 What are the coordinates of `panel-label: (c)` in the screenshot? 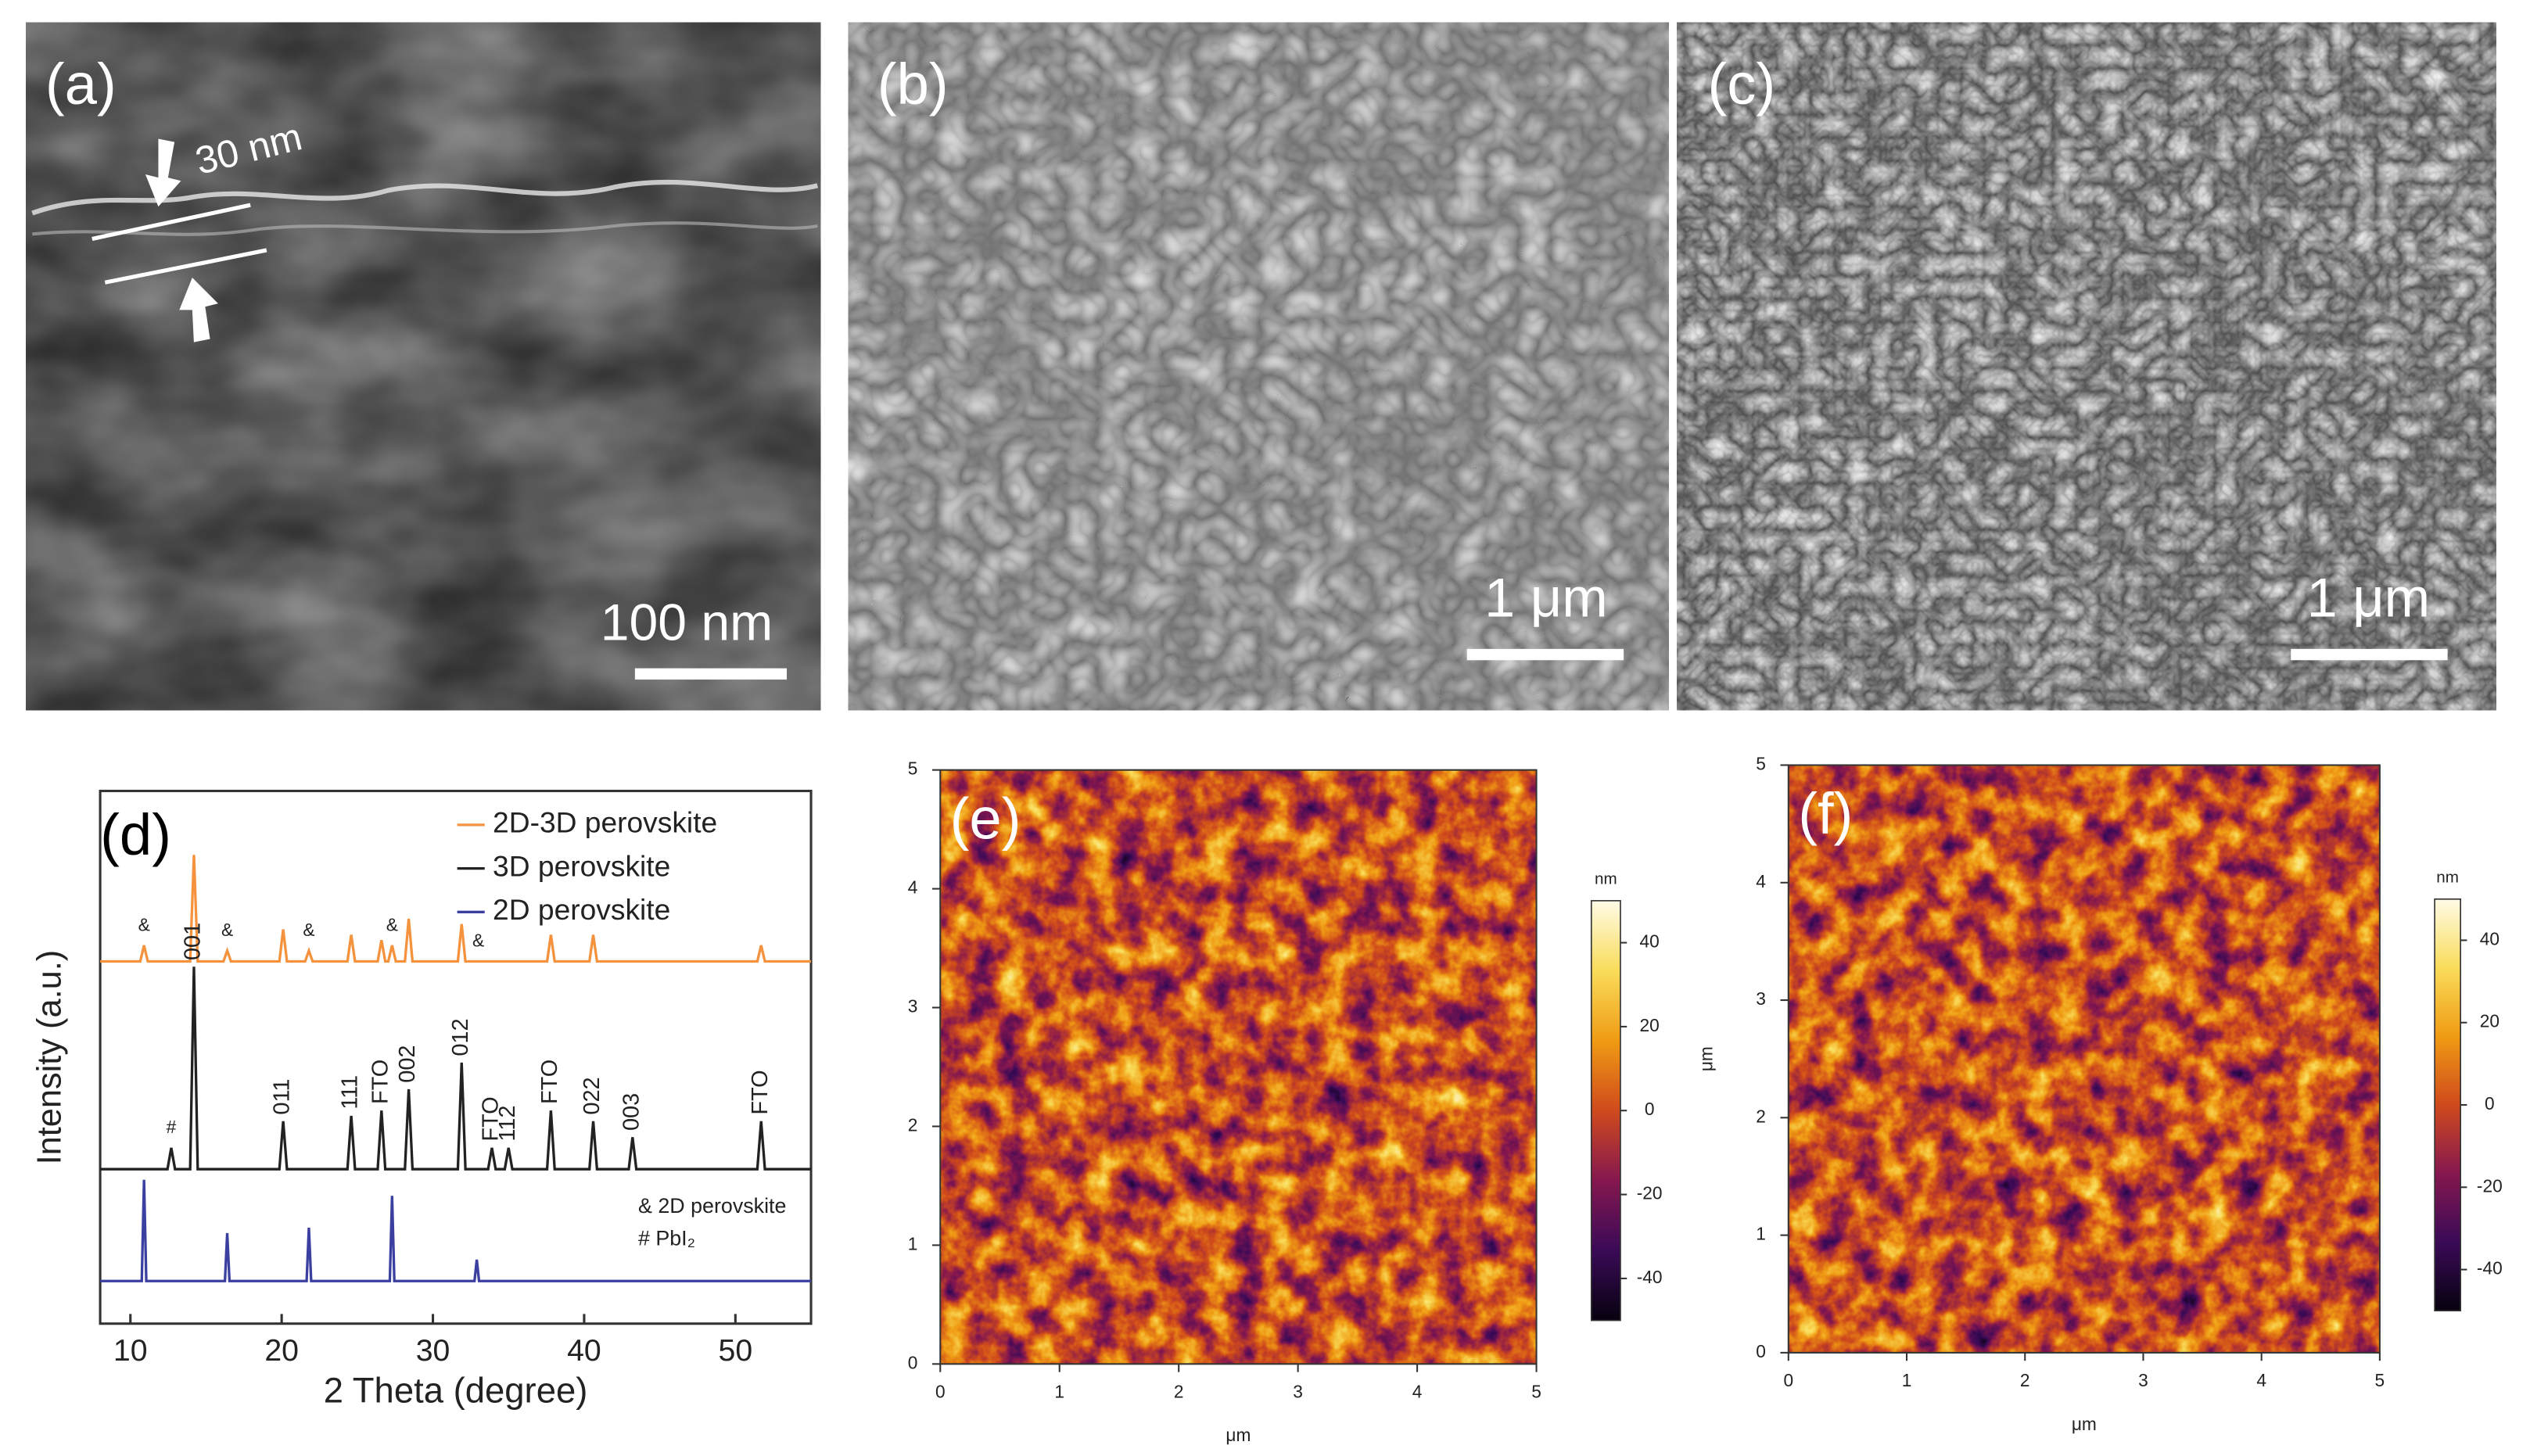 It's located at (1742, 84).